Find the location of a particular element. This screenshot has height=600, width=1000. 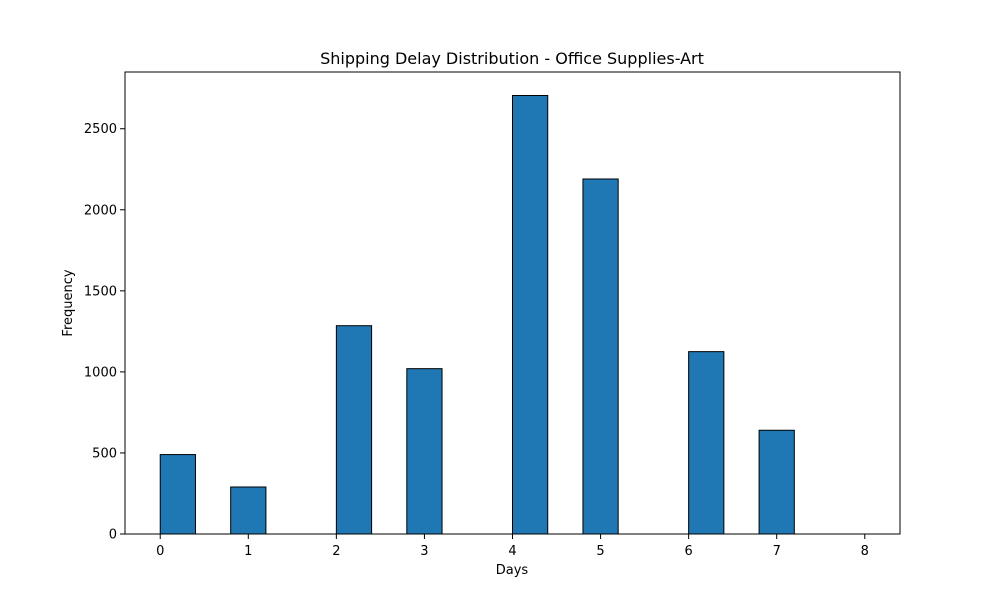

x-axis-label: Days is located at coordinates (512, 570).